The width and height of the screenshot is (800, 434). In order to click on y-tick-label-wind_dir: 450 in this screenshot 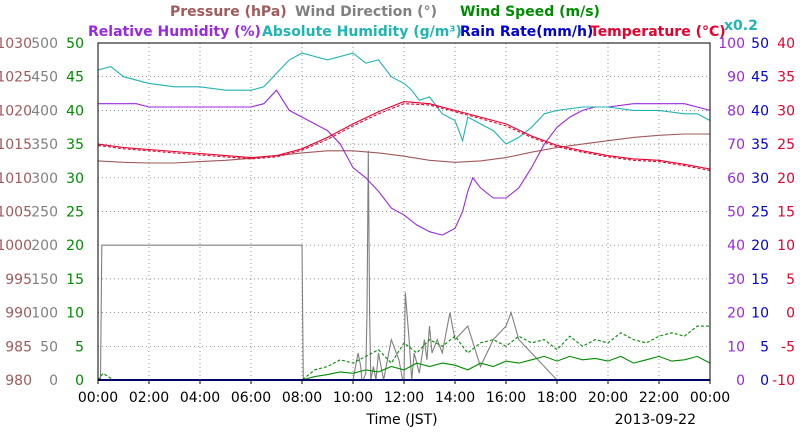, I will do `click(44, 78)`.